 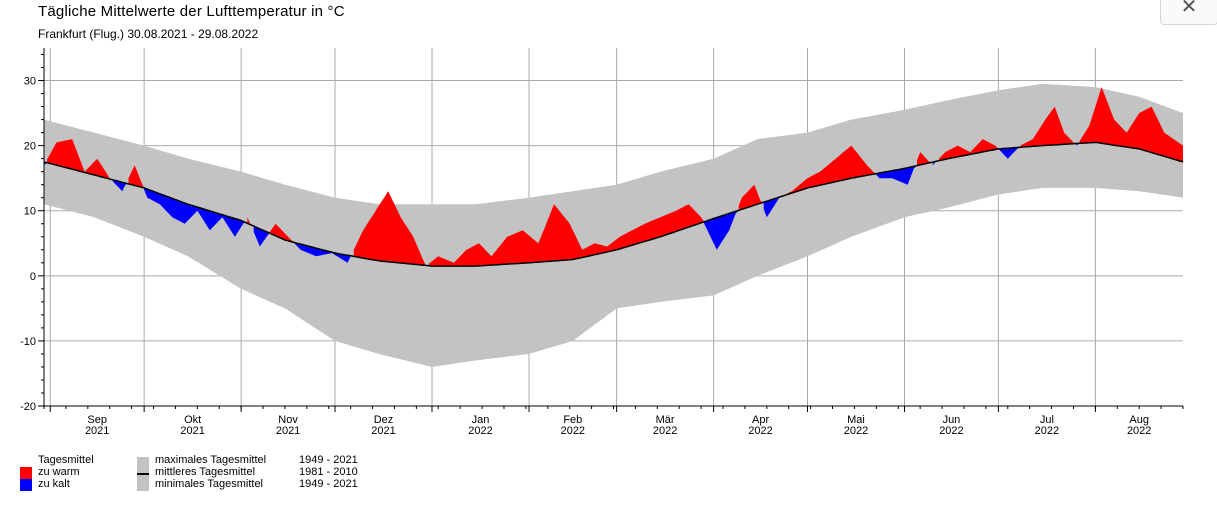 What do you see at coordinates (209, 484) in the screenshot?
I see `legend-min-label: minimales Tagesmittel` at bounding box center [209, 484].